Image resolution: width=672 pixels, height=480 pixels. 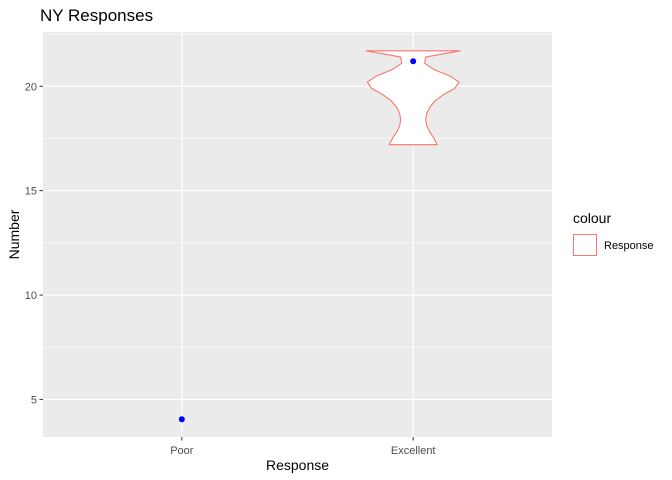 I want to click on legend-title: colour, so click(x=592, y=218).